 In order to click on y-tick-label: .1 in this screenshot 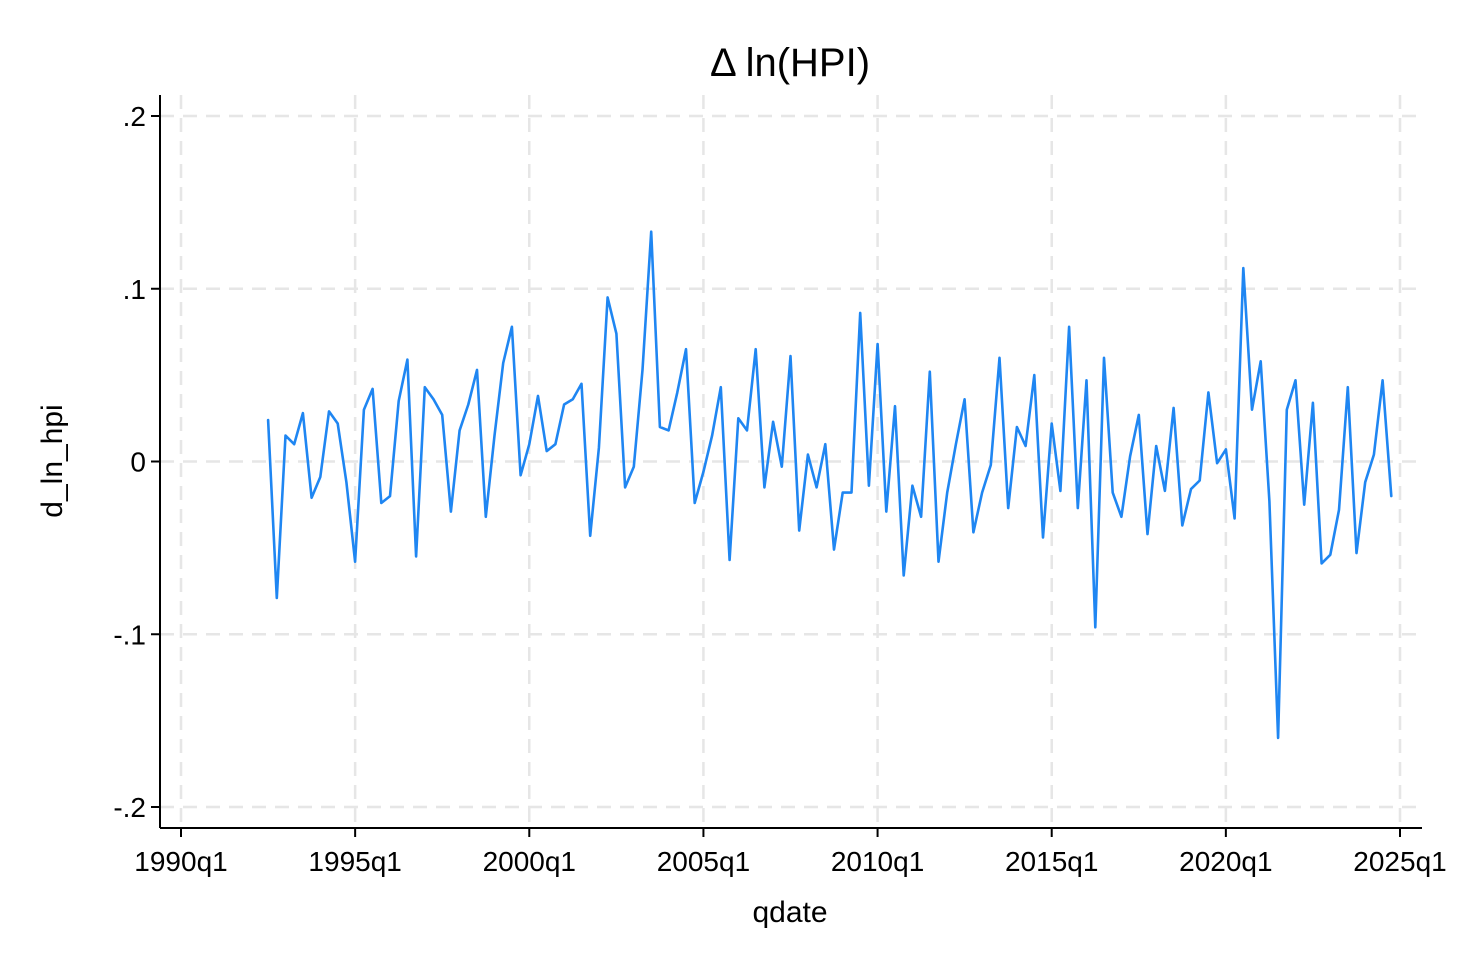, I will do `click(134, 289)`.